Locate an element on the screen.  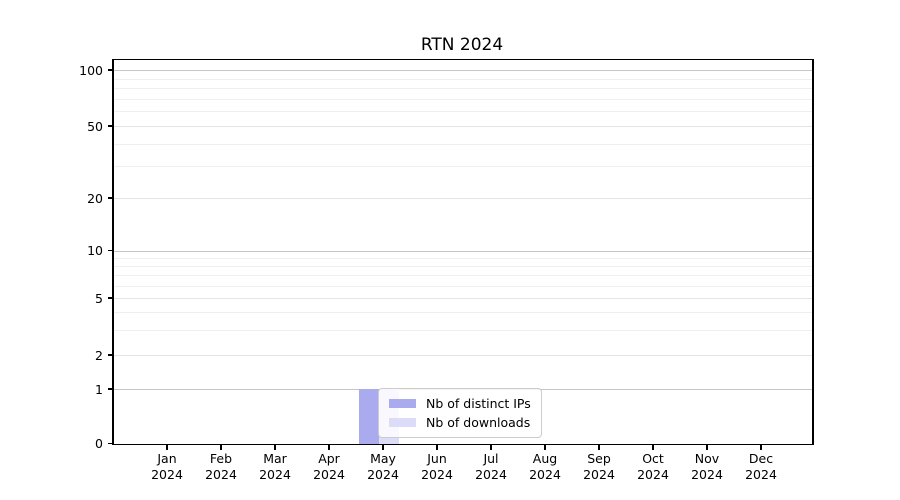
legend-entry-nb-of-distinct-ips: Nb of distinct IPs is located at coordinates (460, 404).